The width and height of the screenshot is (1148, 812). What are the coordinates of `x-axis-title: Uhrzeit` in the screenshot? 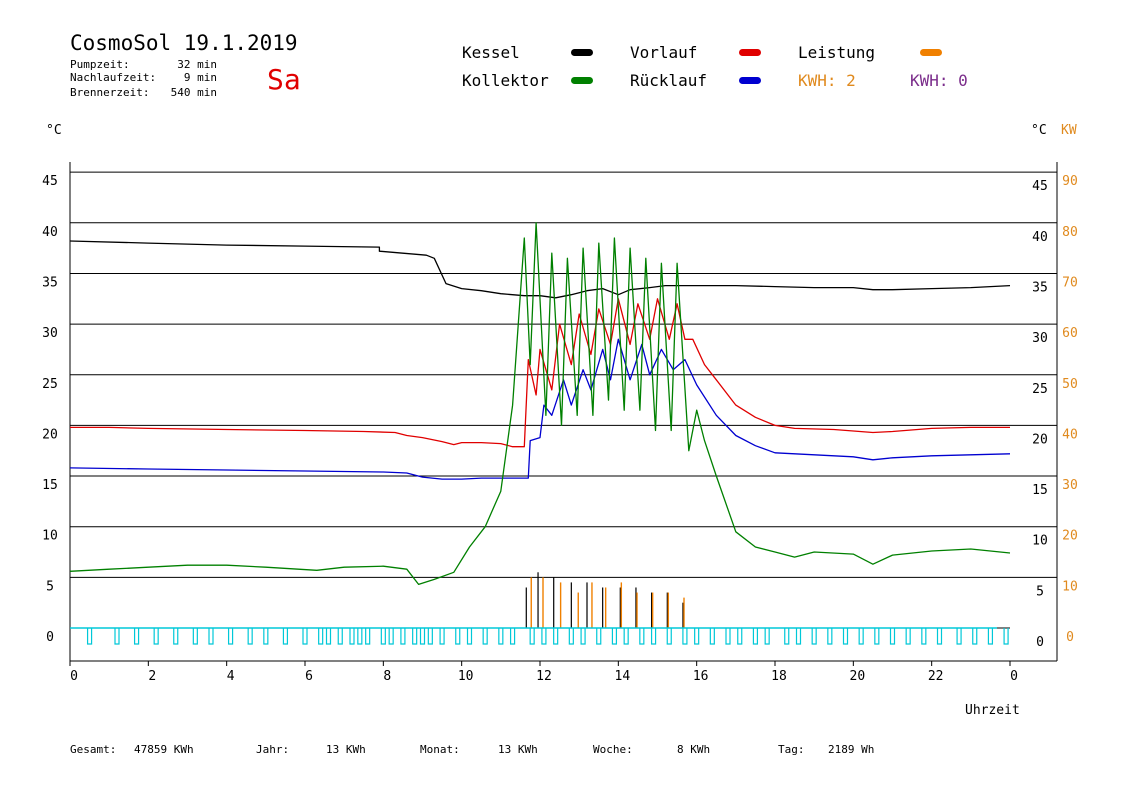 It's located at (992, 710).